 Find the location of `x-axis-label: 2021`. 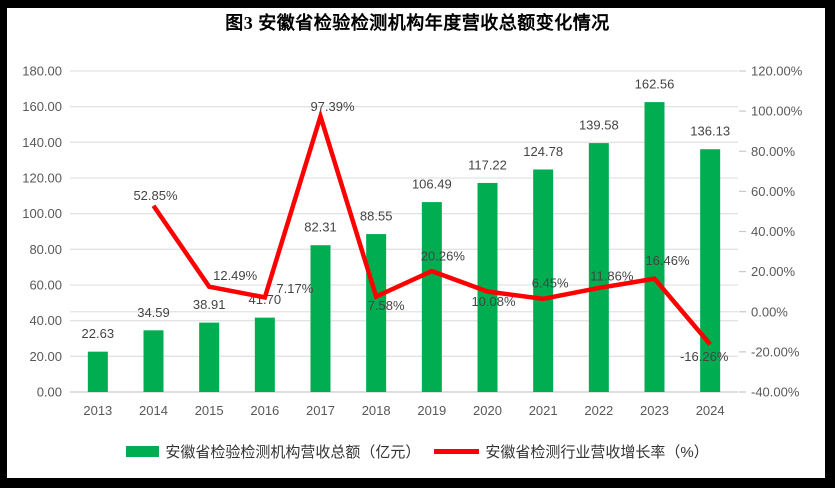

x-axis-label: 2021 is located at coordinates (543, 410).